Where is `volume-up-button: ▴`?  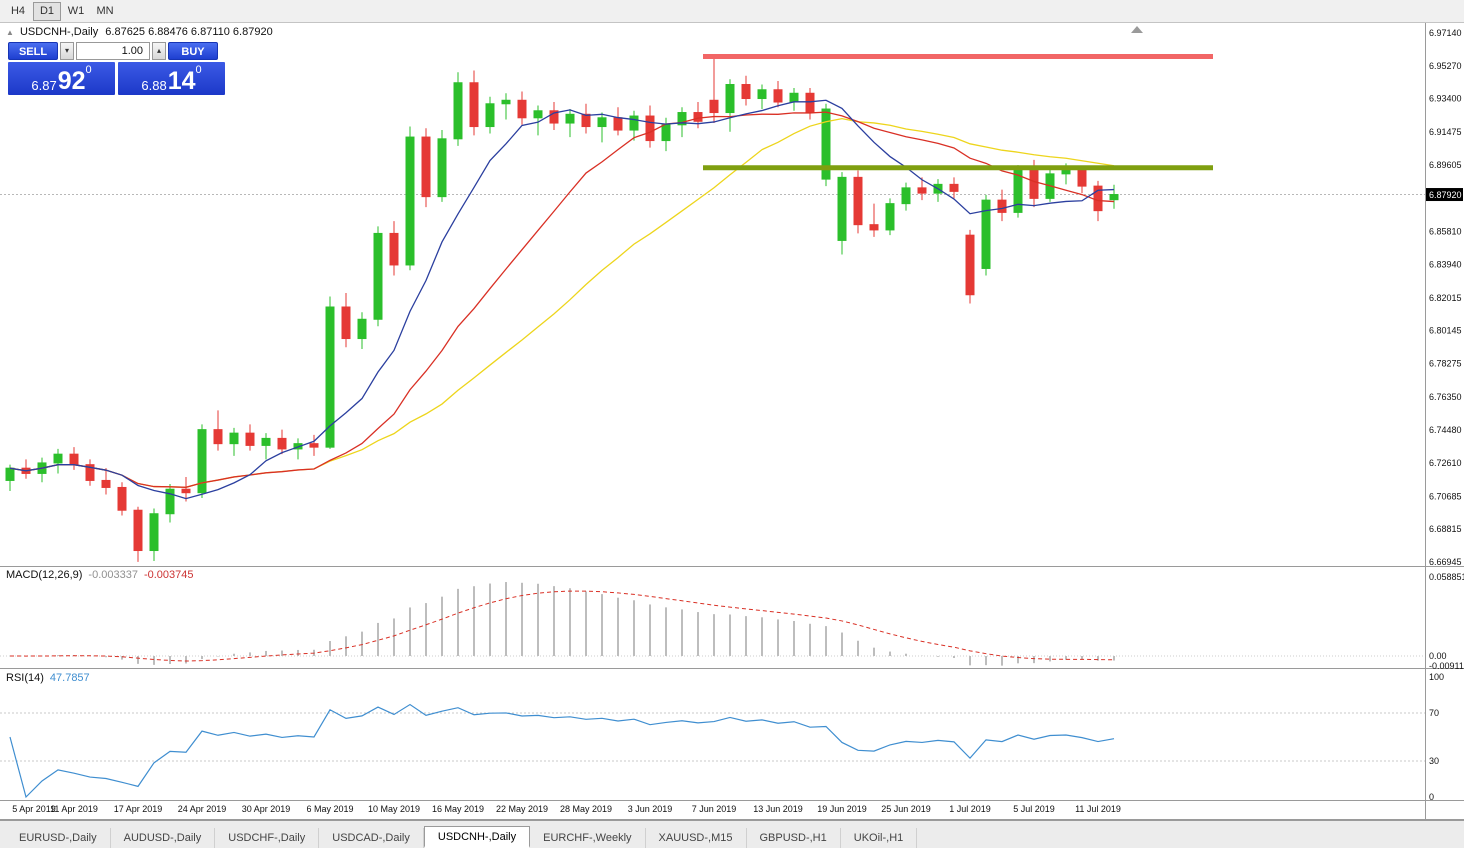
volume-up-button: ▴ is located at coordinates (159, 51).